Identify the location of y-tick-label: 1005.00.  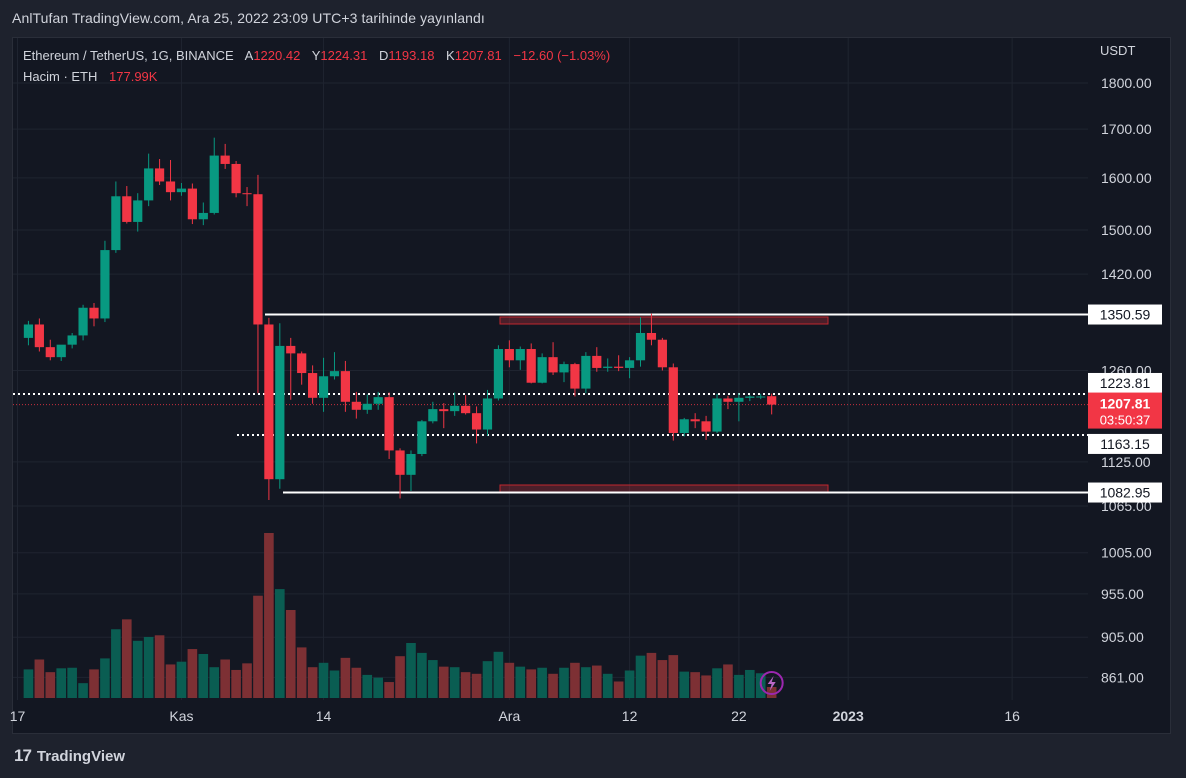
(1126, 553).